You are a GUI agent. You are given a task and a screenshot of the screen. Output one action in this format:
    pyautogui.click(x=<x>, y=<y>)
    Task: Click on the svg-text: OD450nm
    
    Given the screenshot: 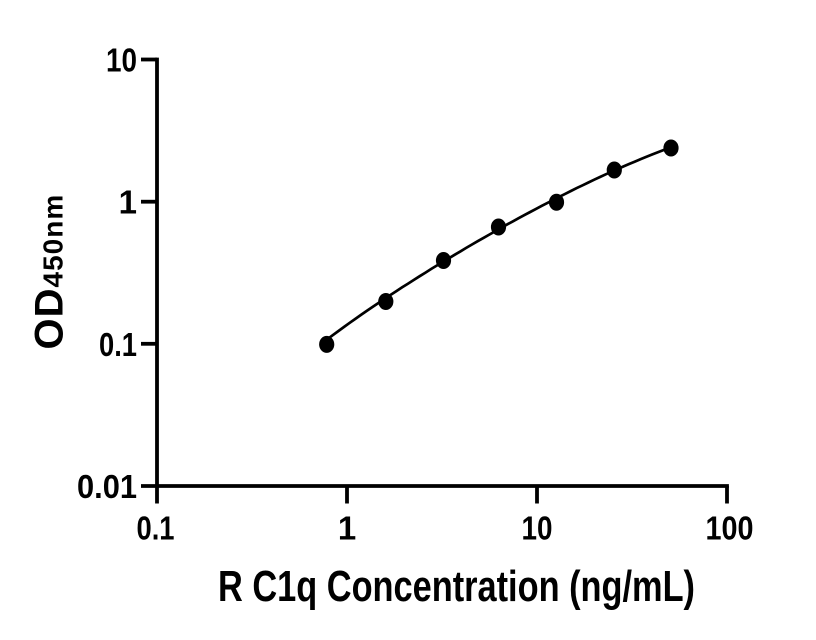 What is the action you would take?
    pyautogui.click(x=50, y=272)
    